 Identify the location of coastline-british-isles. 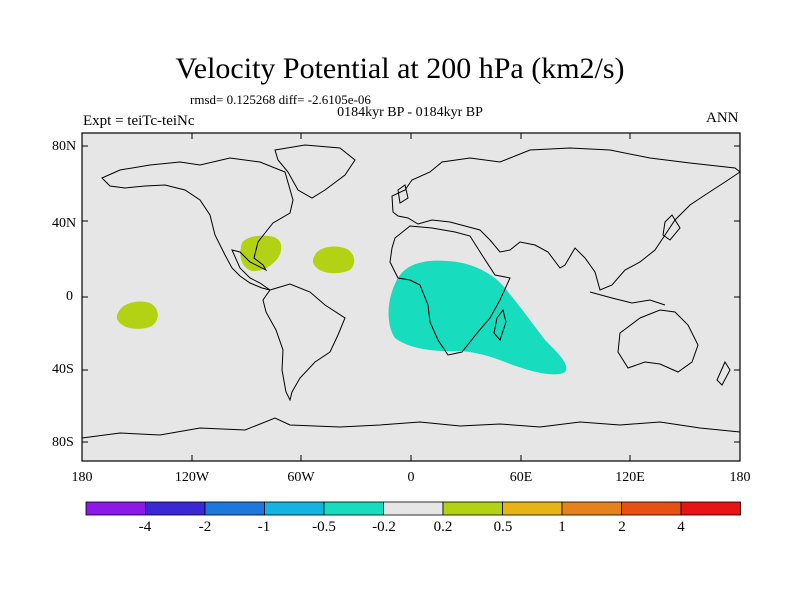
(403, 194).